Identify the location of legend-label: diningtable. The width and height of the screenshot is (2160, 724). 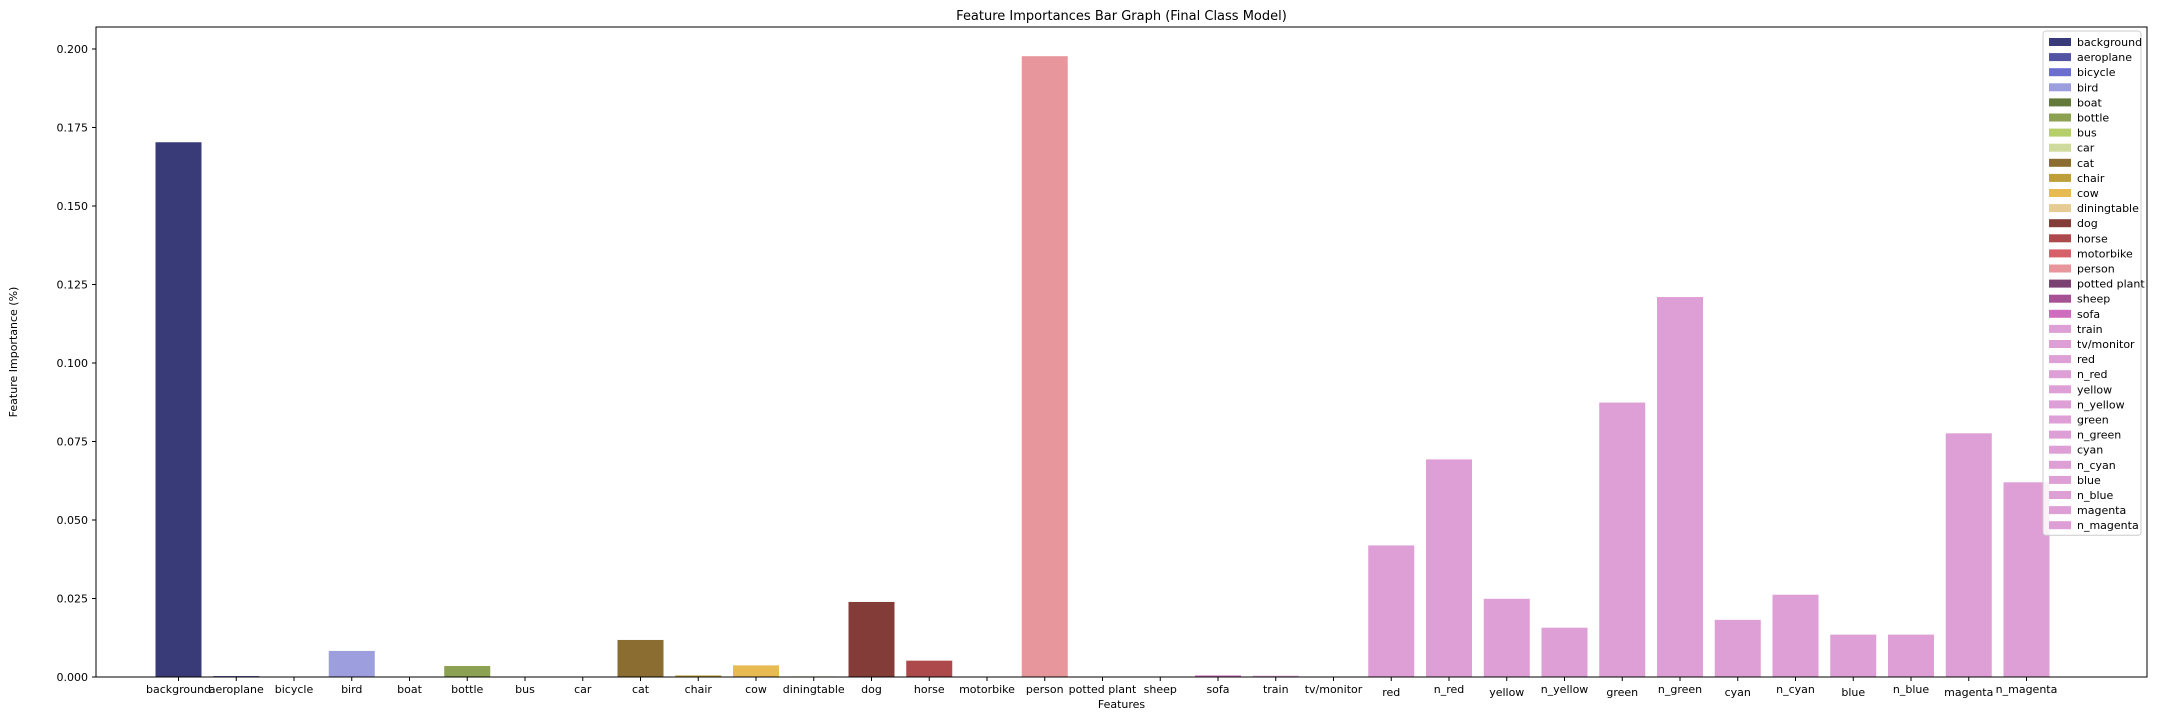
(2108, 208).